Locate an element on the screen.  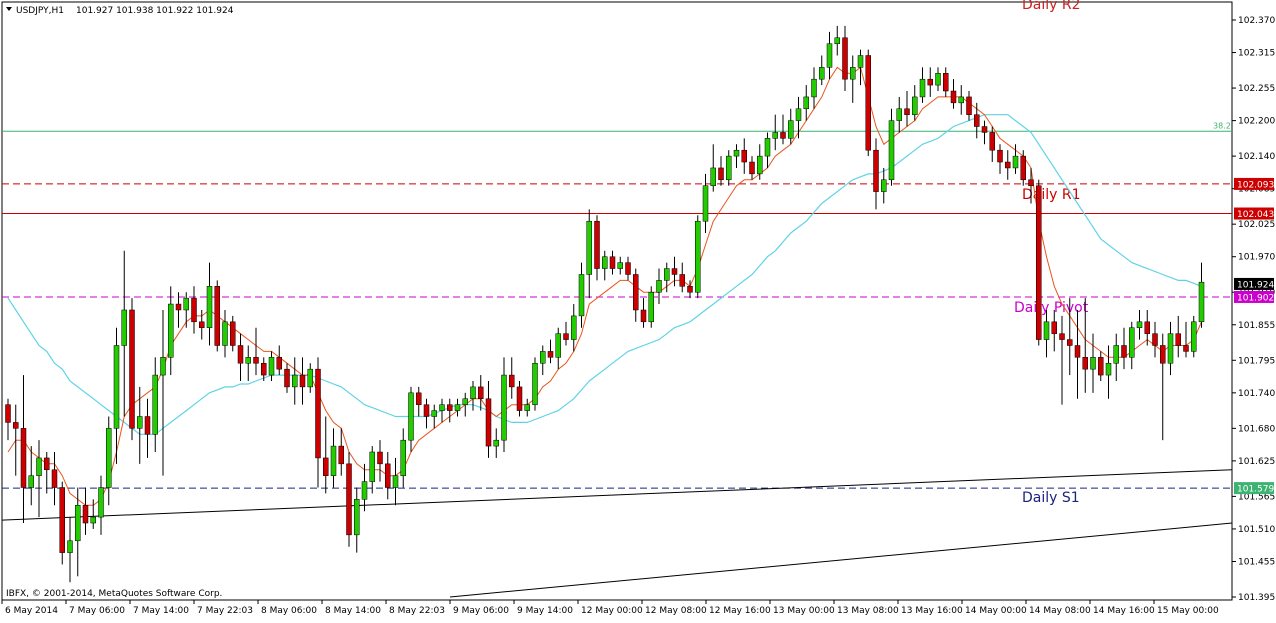
x-tick-label: 15 May 00:00 is located at coordinates (1188, 611).